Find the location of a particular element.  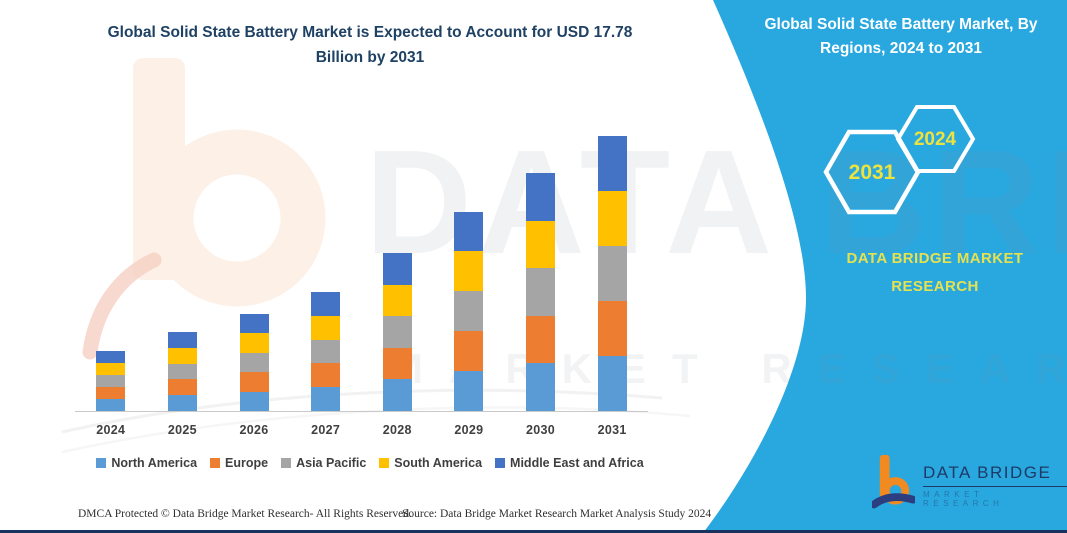

bar-segment-2031-north-america is located at coordinates (612, 383).